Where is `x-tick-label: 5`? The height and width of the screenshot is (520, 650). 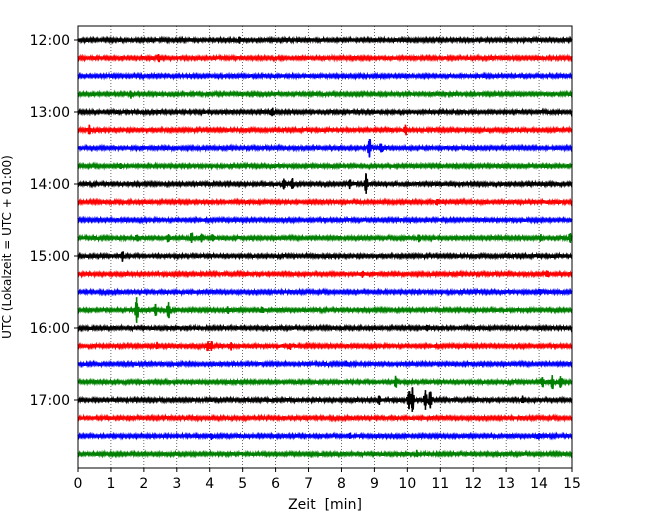 x-tick-label: 5 is located at coordinates (242, 484).